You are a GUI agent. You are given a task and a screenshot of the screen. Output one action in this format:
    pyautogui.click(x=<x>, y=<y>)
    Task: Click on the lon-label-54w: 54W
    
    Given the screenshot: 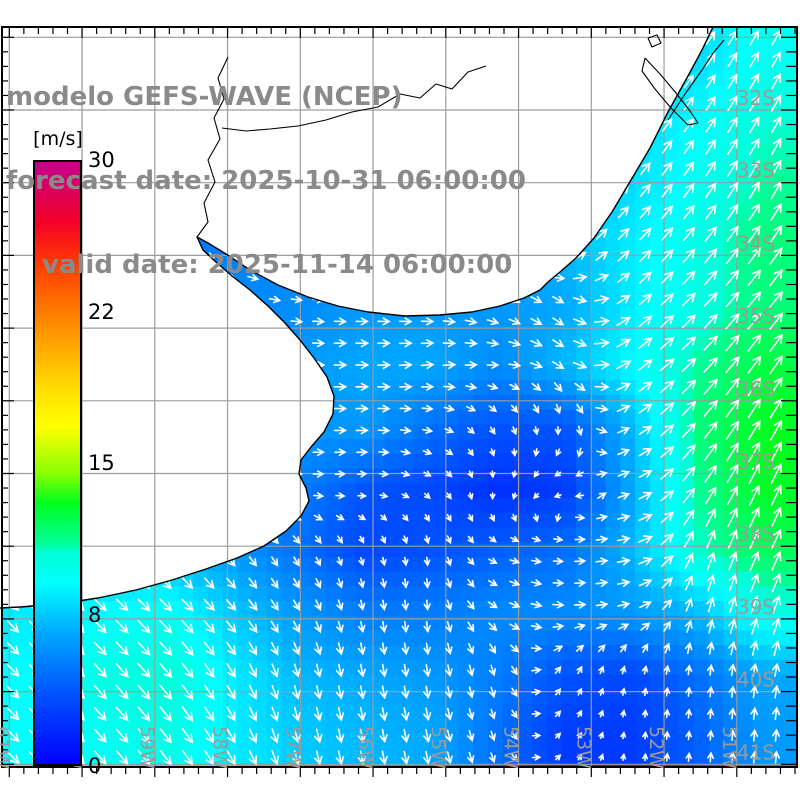 What is the action you would take?
    pyautogui.click(x=511, y=747)
    